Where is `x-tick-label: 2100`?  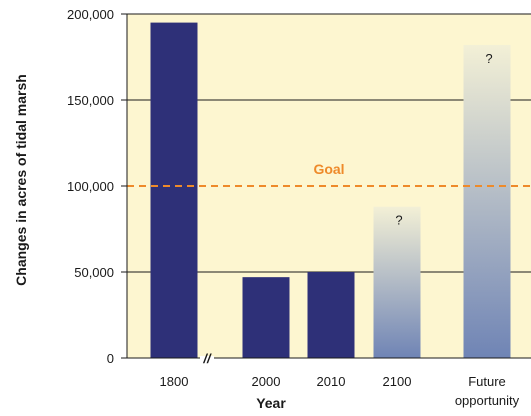 x-tick-label: 2100 is located at coordinates (397, 381).